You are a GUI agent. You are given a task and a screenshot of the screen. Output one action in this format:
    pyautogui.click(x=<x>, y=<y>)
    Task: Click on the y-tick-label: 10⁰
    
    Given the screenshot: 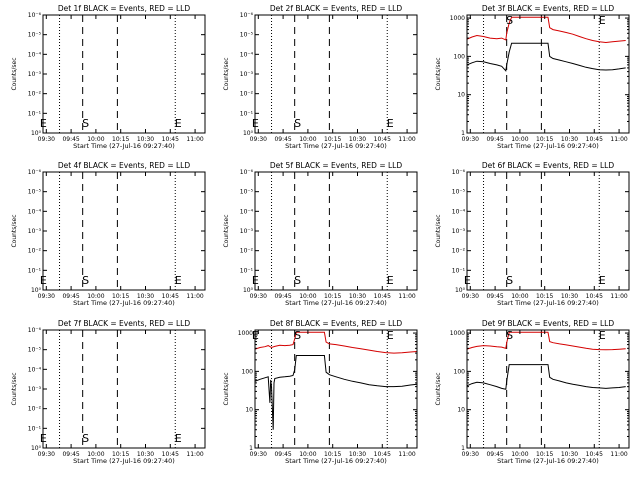 What is the action you would take?
    pyautogui.click(x=460, y=290)
    